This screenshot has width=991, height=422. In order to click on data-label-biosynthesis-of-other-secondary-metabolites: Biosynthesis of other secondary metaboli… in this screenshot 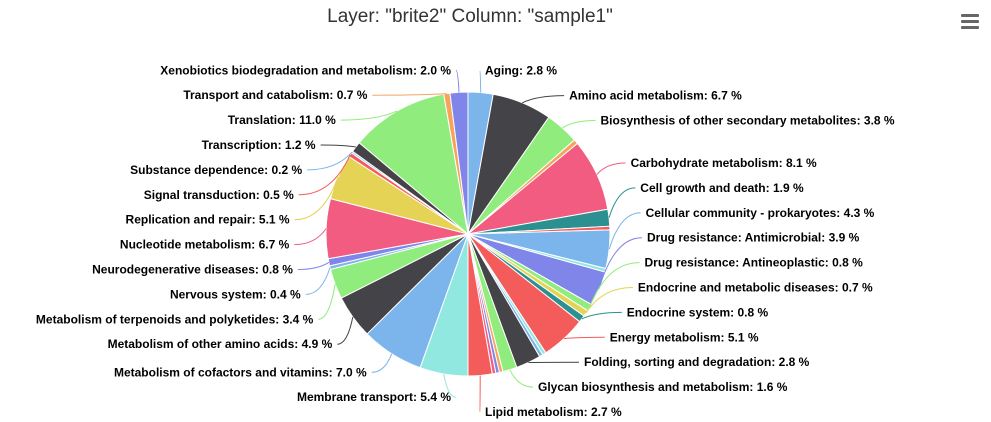, I will do `click(748, 121)`.